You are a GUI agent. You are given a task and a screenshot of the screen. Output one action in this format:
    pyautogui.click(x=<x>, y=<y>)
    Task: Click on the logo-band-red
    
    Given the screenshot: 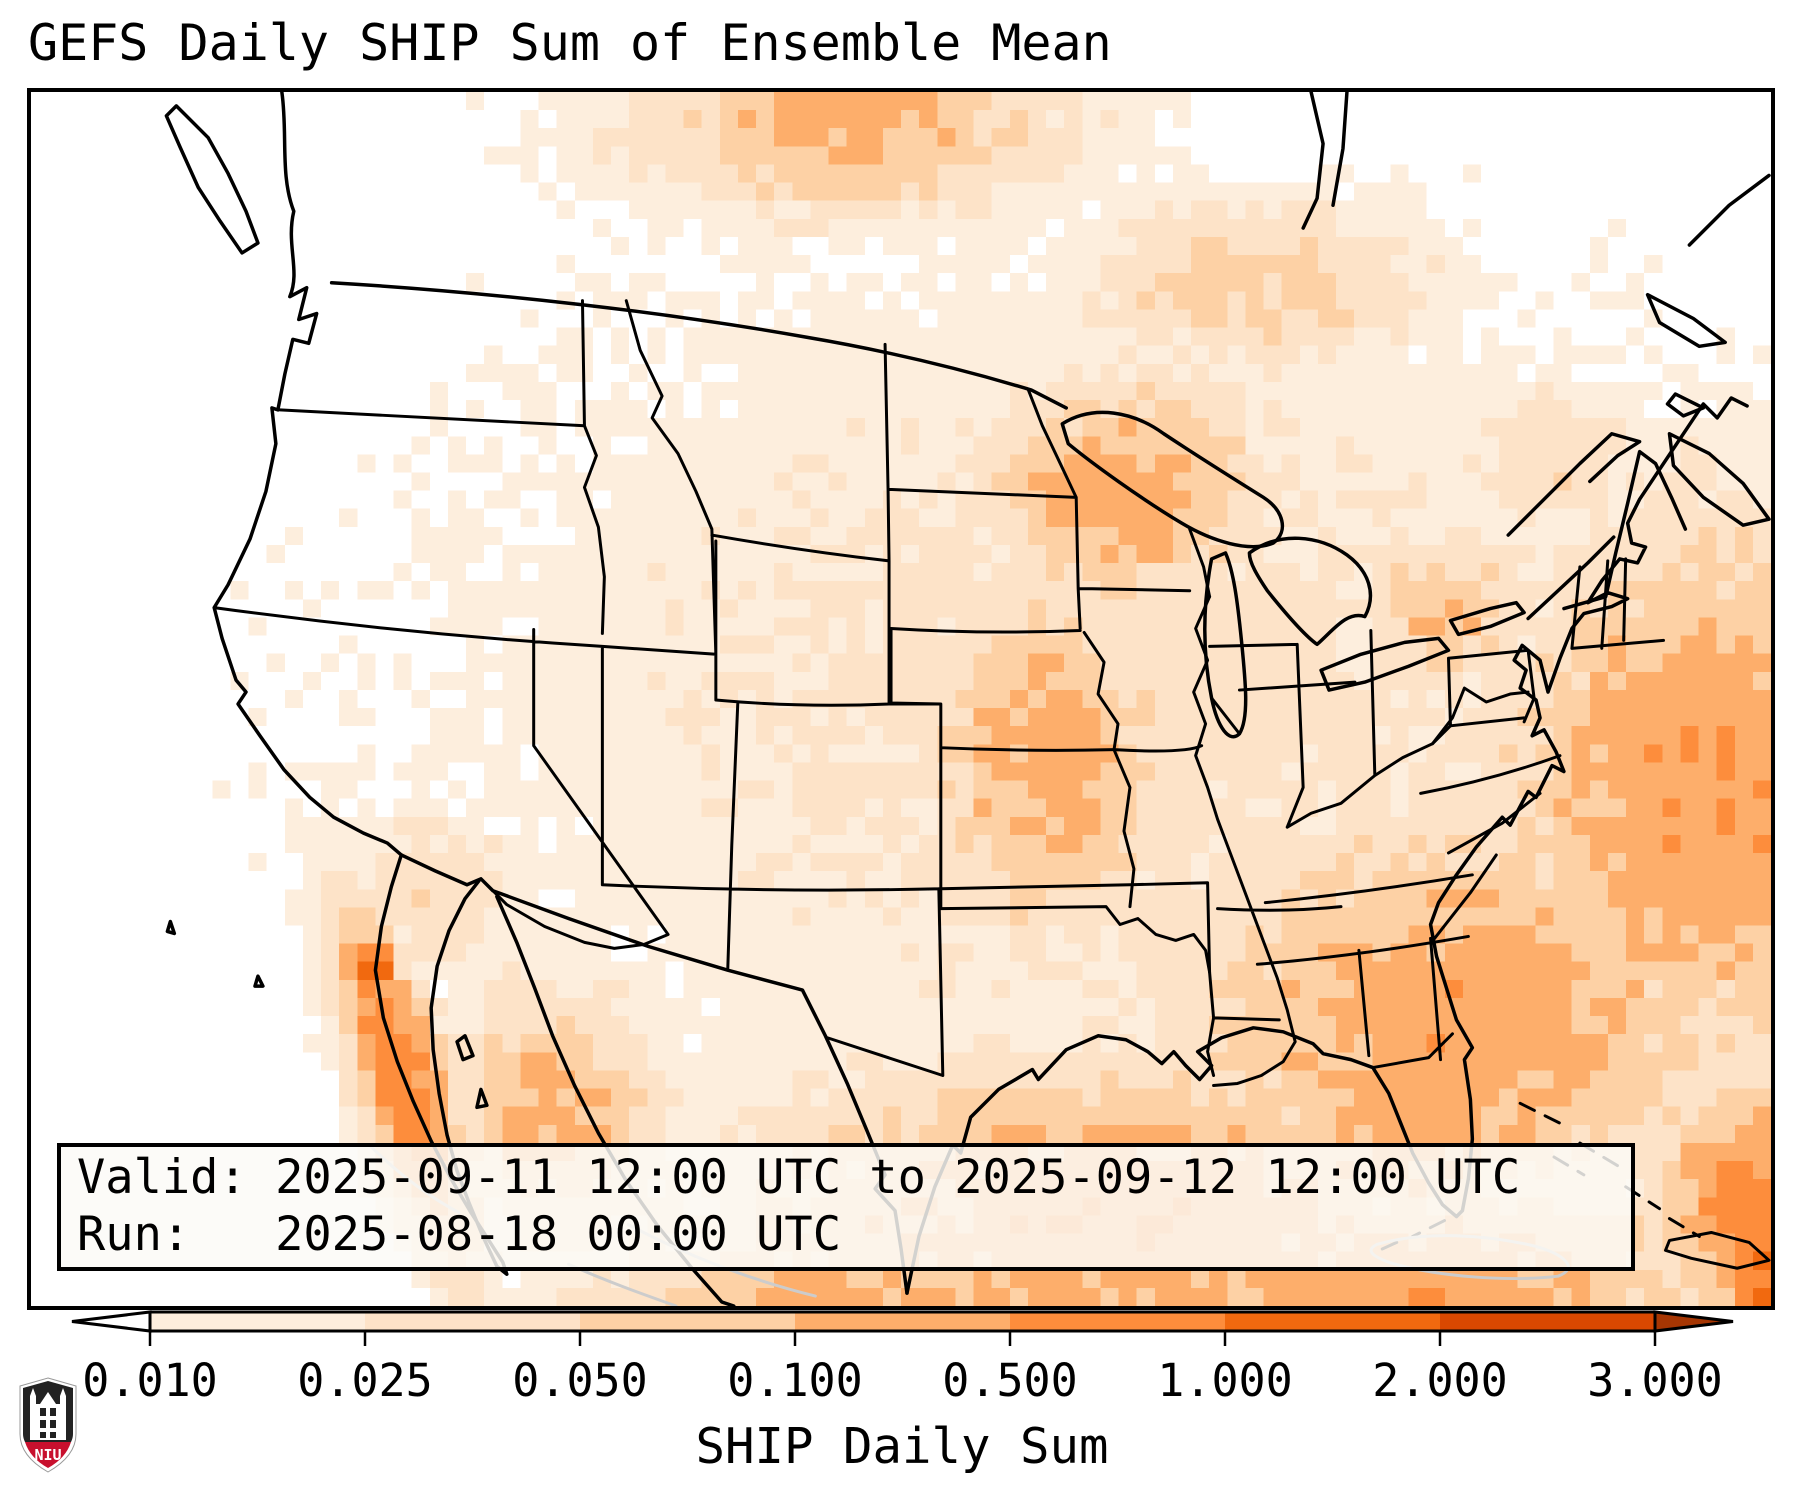 What is the action you would take?
    pyautogui.click(x=48, y=1455)
    